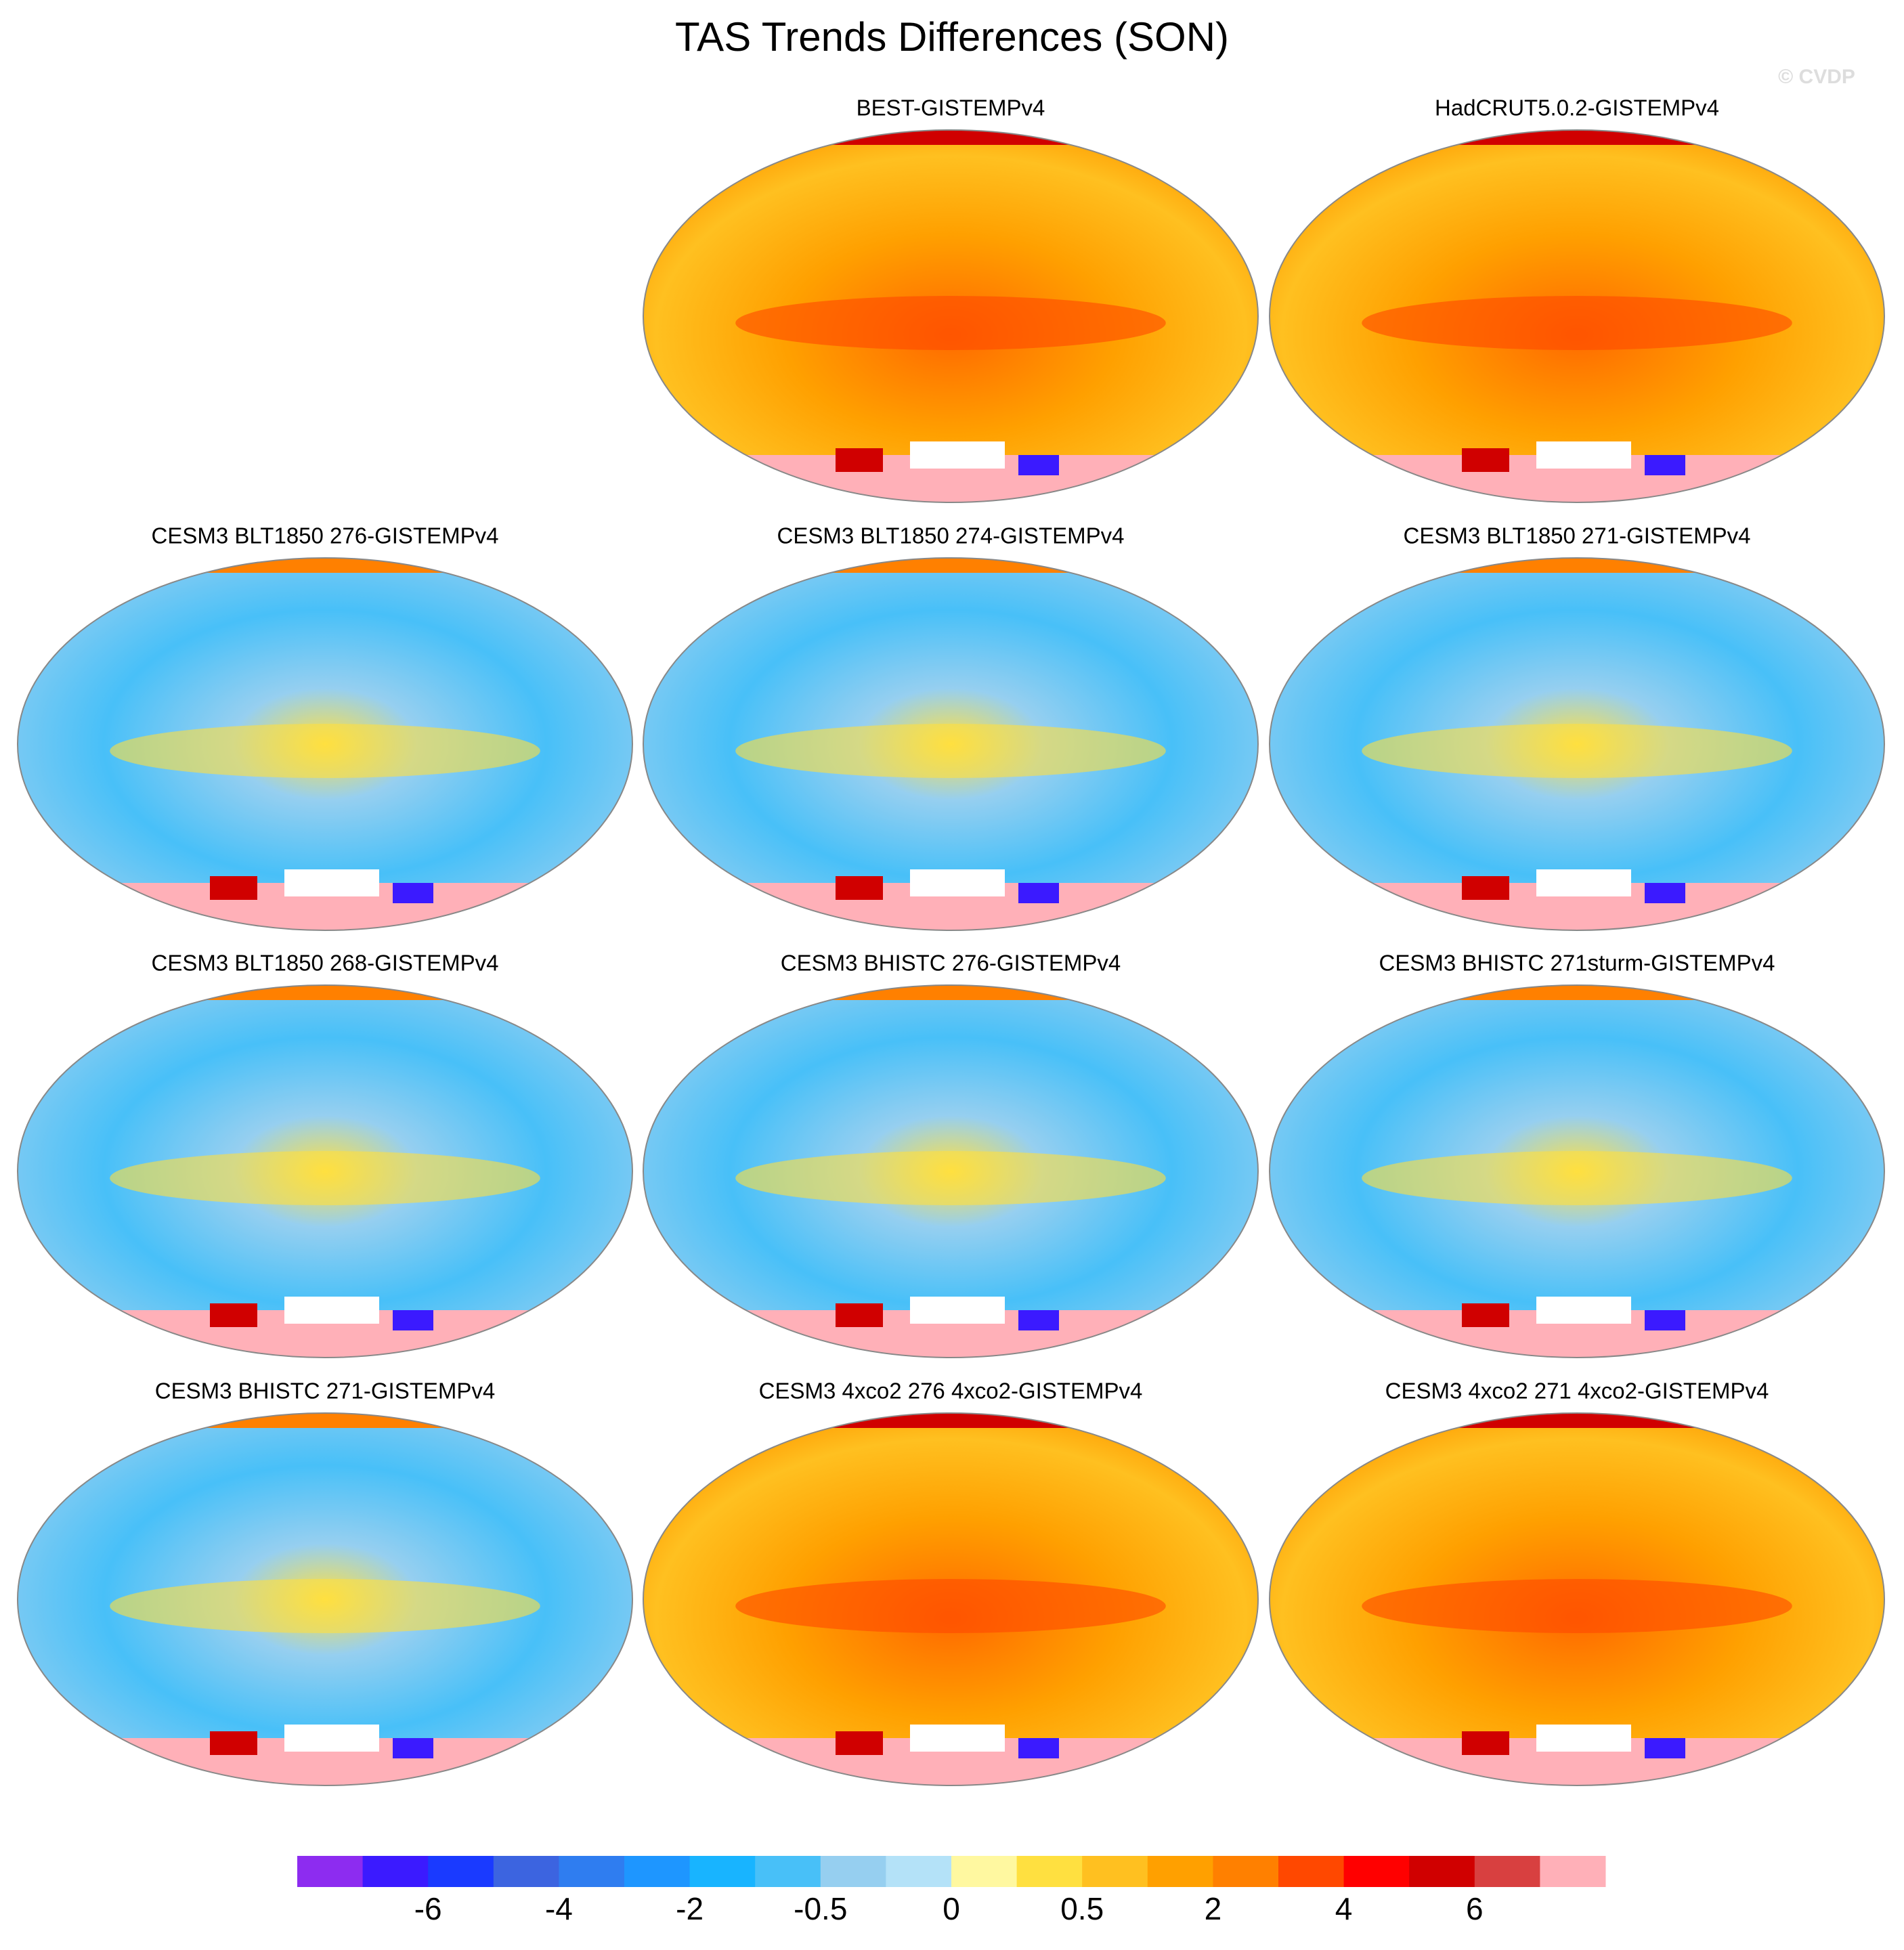 The image size is (1904, 1950). What do you see at coordinates (951, 1392) in the screenshot?
I see `panel-title: CESM3 4xco2 276 4xco2-GISTEMPv4` at bounding box center [951, 1392].